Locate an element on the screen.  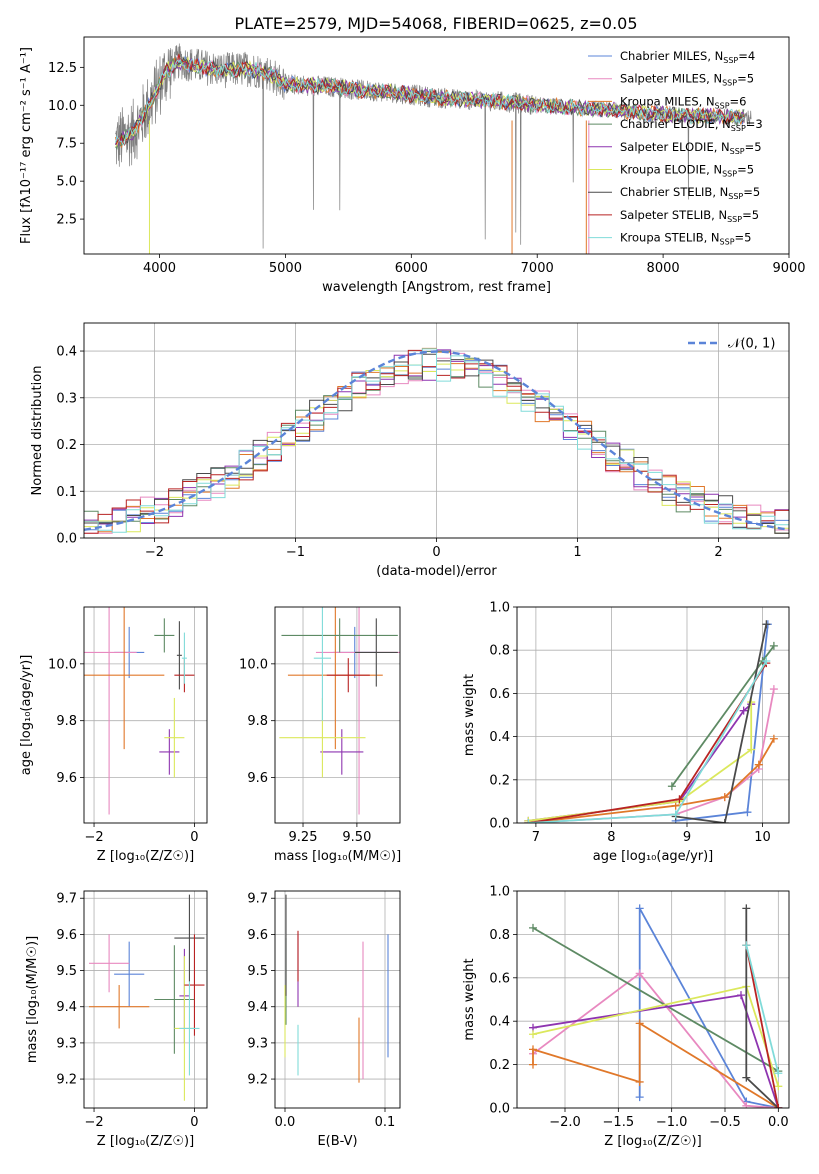
mass-age-ytick-label: 9.8 is located at coordinates (257, 721).